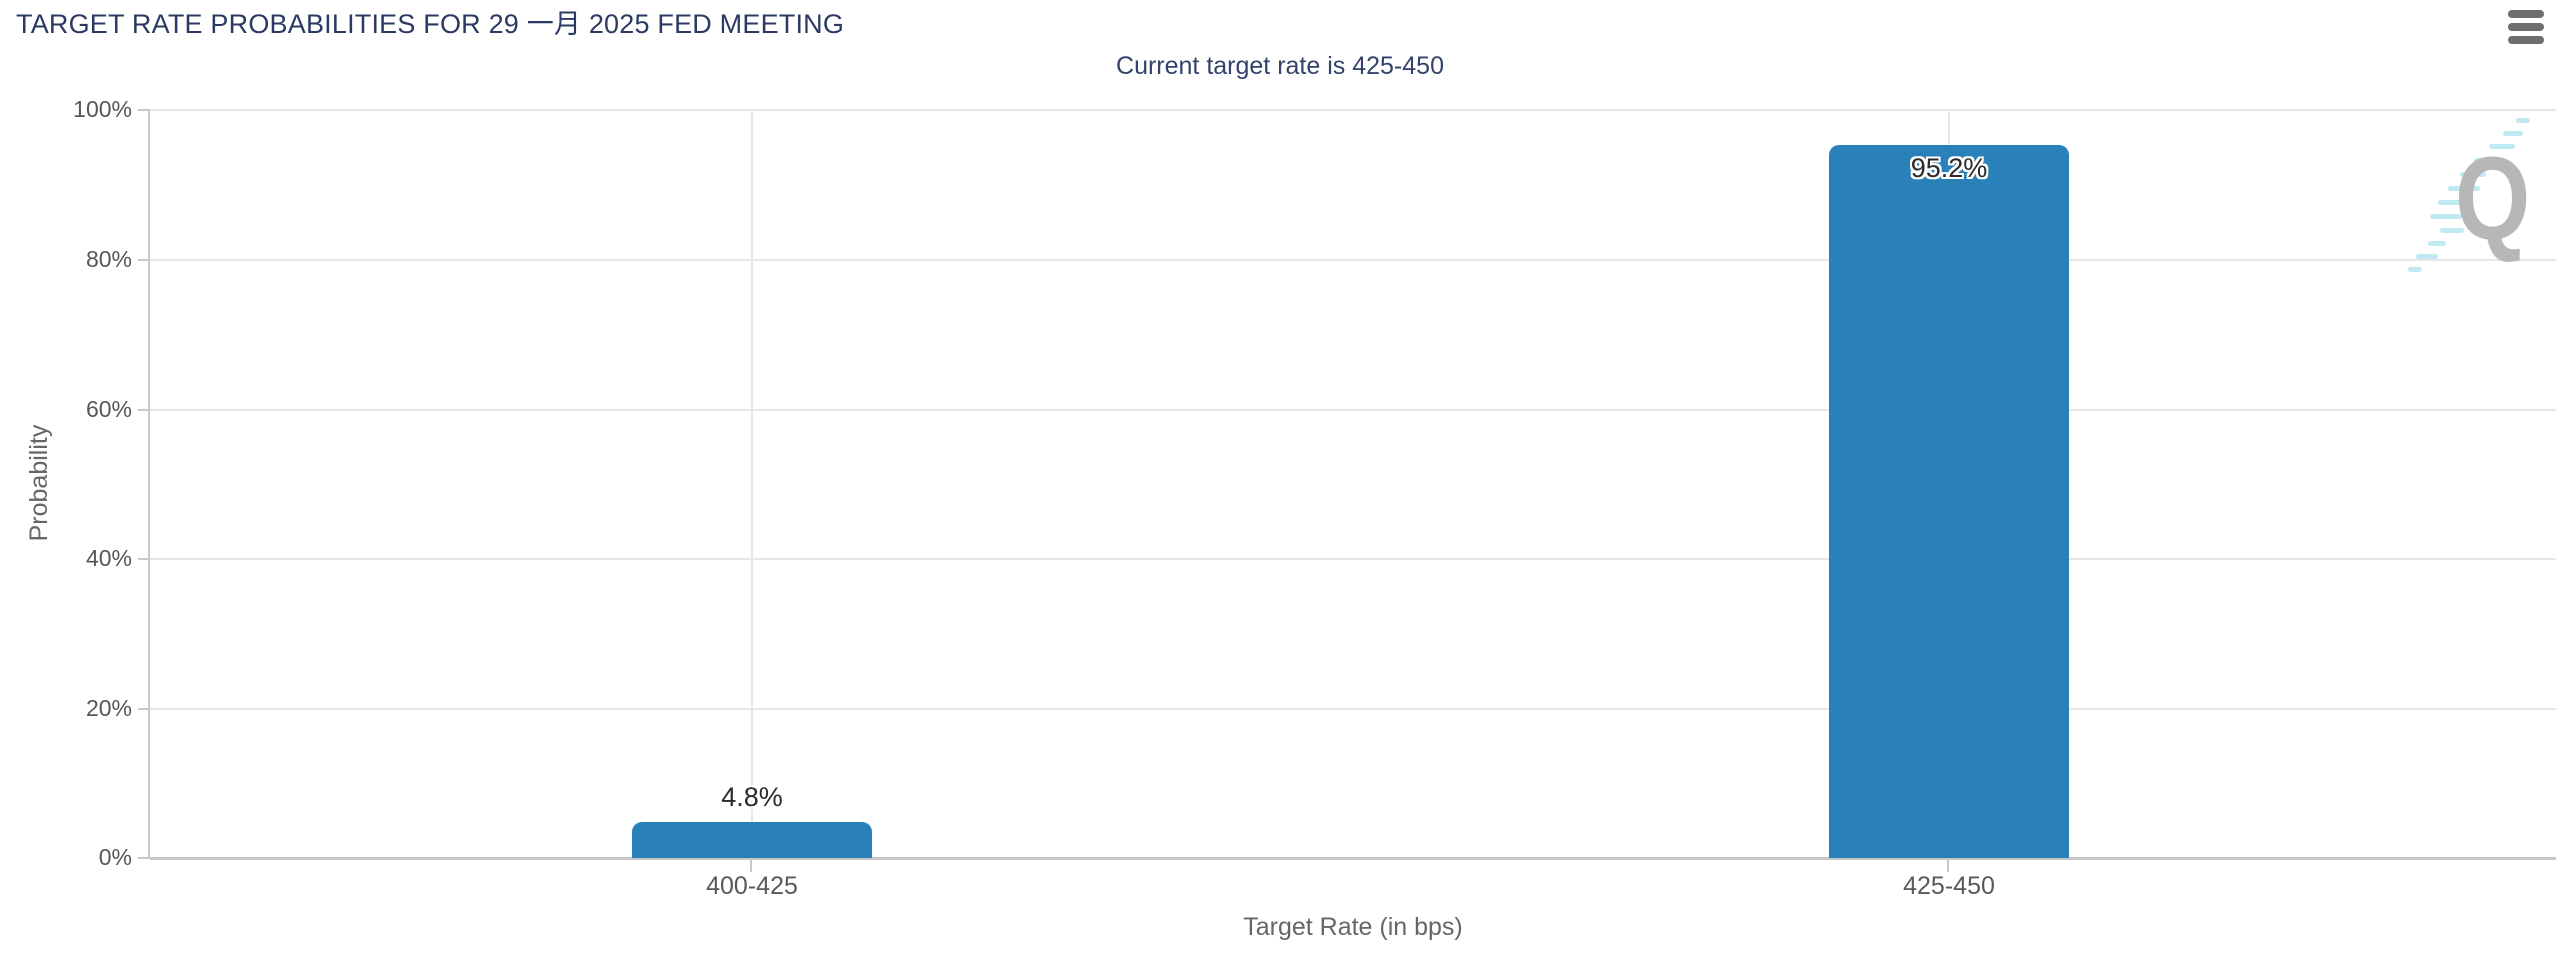  What do you see at coordinates (1280, 66) in the screenshot?
I see `chart-subtitle: Current target rate is 425-450` at bounding box center [1280, 66].